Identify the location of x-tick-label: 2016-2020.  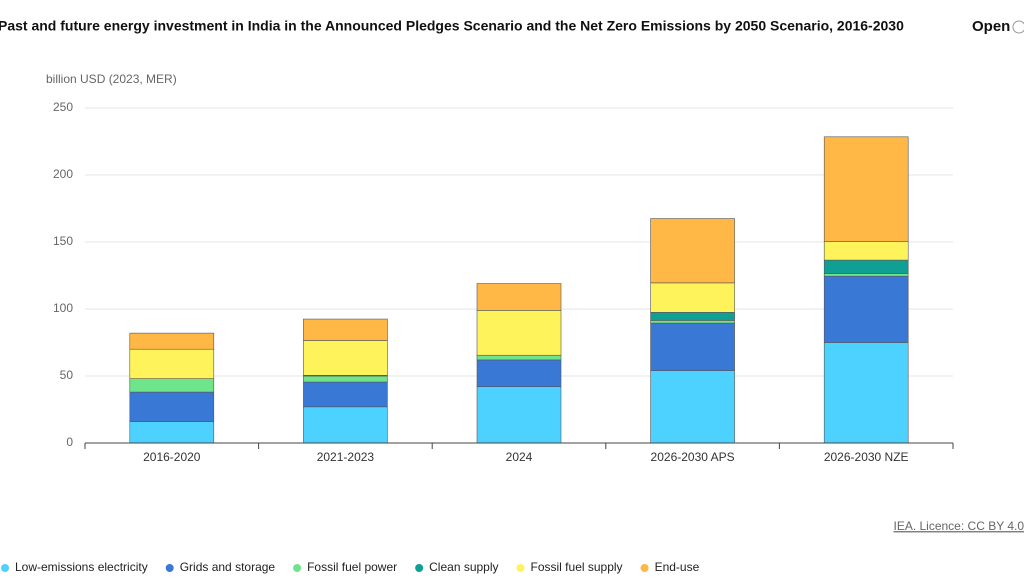
(172, 457).